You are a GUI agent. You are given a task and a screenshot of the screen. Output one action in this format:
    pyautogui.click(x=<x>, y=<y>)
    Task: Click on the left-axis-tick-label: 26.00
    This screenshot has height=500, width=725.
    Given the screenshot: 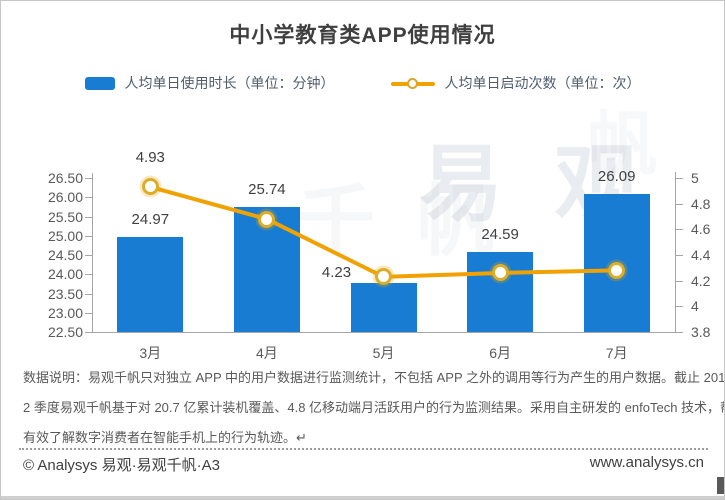 What is the action you would take?
    pyautogui.click(x=65, y=197)
    